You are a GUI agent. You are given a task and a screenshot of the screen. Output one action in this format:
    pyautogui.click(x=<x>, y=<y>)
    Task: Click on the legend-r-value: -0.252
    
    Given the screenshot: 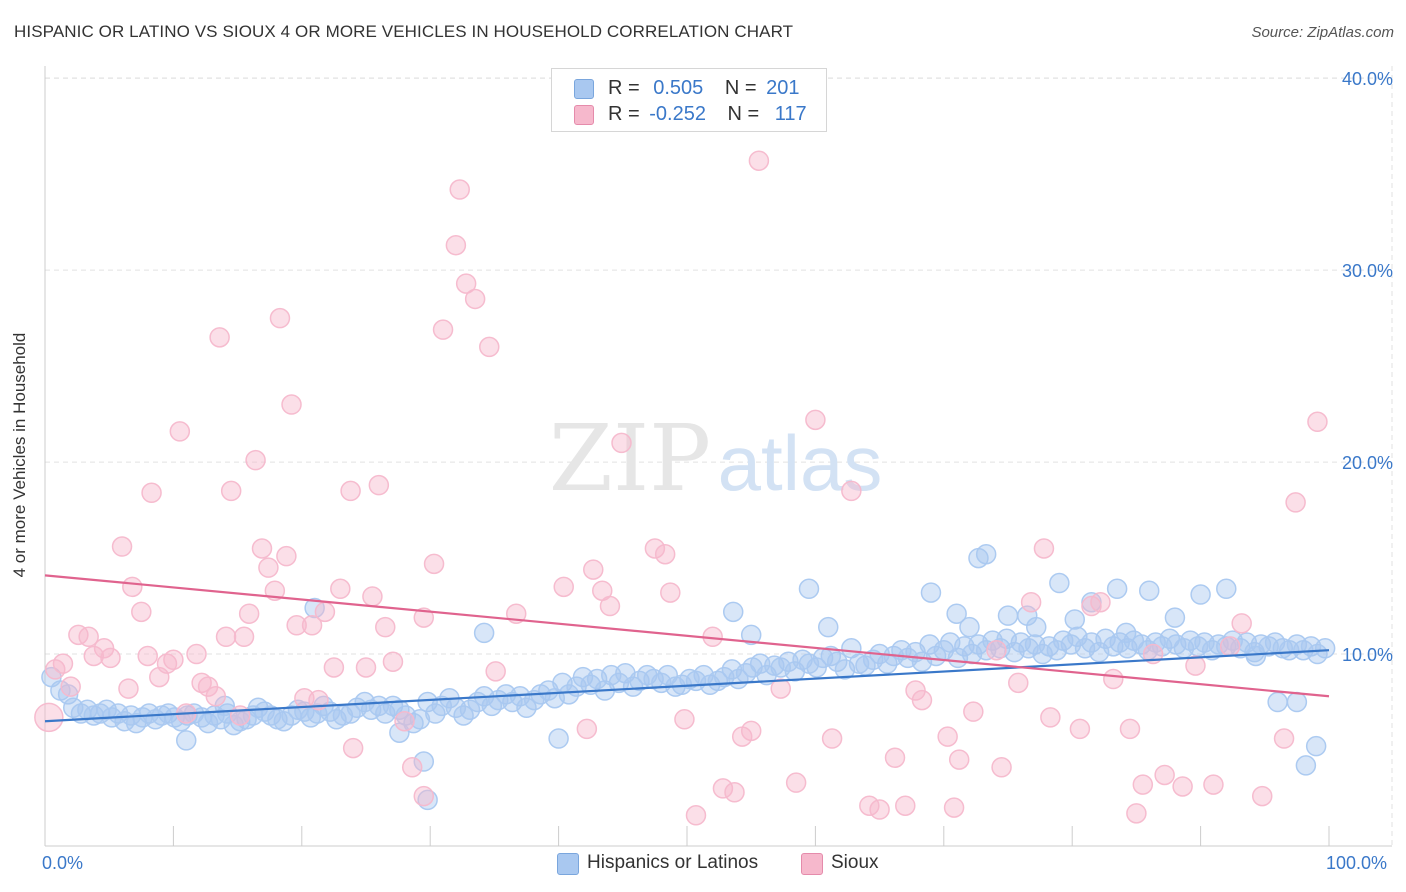 What is the action you would take?
    pyautogui.click(x=677, y=114)
    